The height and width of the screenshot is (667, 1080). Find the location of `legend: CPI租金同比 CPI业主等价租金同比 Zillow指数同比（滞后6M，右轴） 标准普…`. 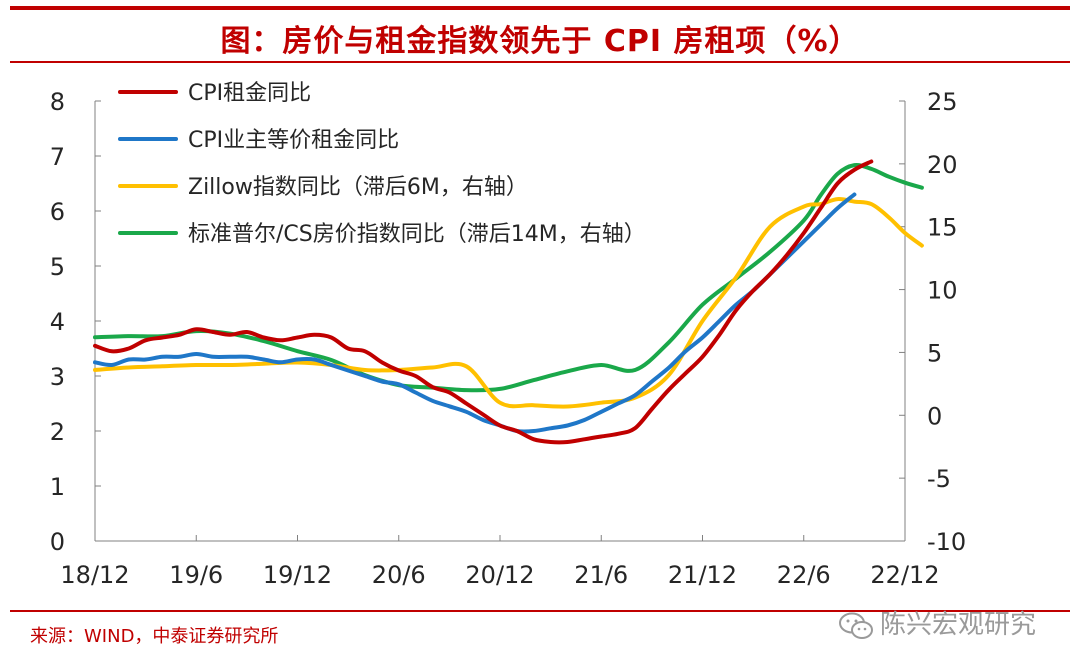

legend: CPI租金同比 CPI业主等价租金同比 Zillow指数同比（滞后6M，右轴） 标准普… is located at coordinates (382, 164).